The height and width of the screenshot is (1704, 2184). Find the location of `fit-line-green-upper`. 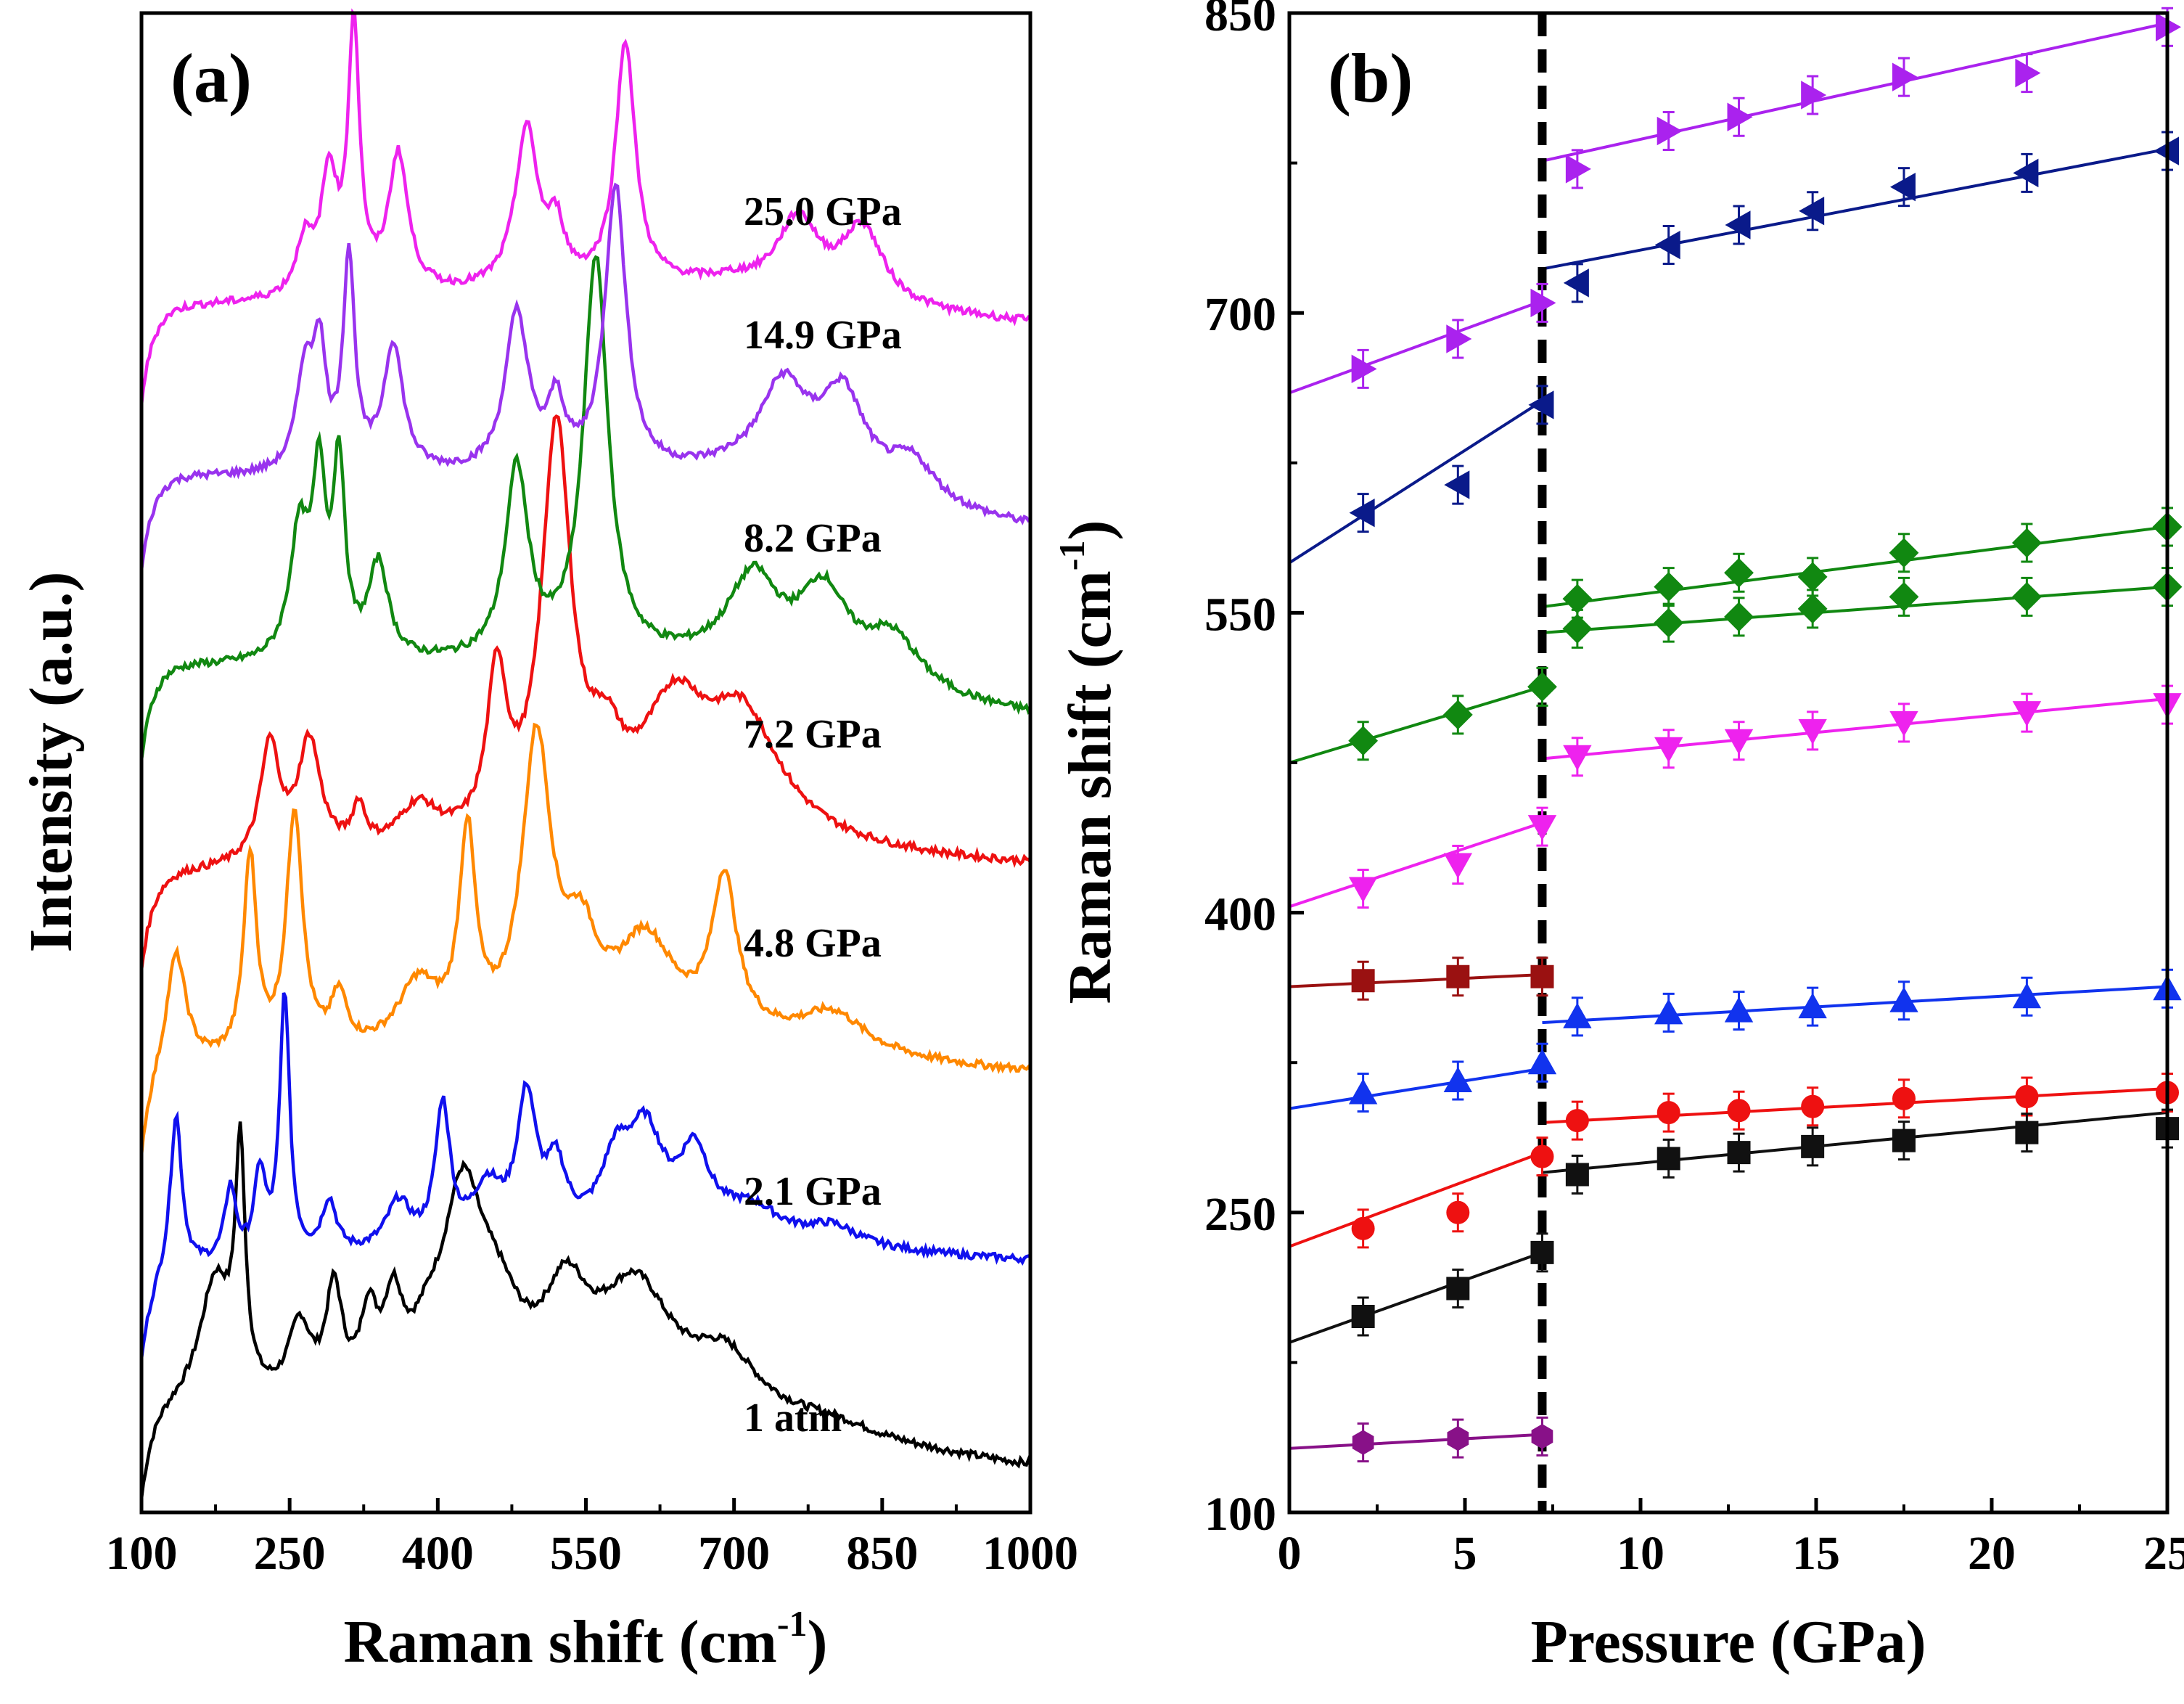

fit-line-green-upper is located at coordinates (1855, 567).